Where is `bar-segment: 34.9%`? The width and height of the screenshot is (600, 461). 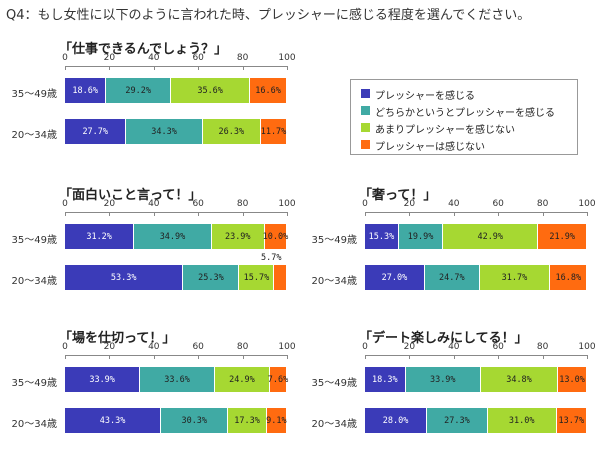 bar-segment: 34.9% is located at coordinates (173, 236).